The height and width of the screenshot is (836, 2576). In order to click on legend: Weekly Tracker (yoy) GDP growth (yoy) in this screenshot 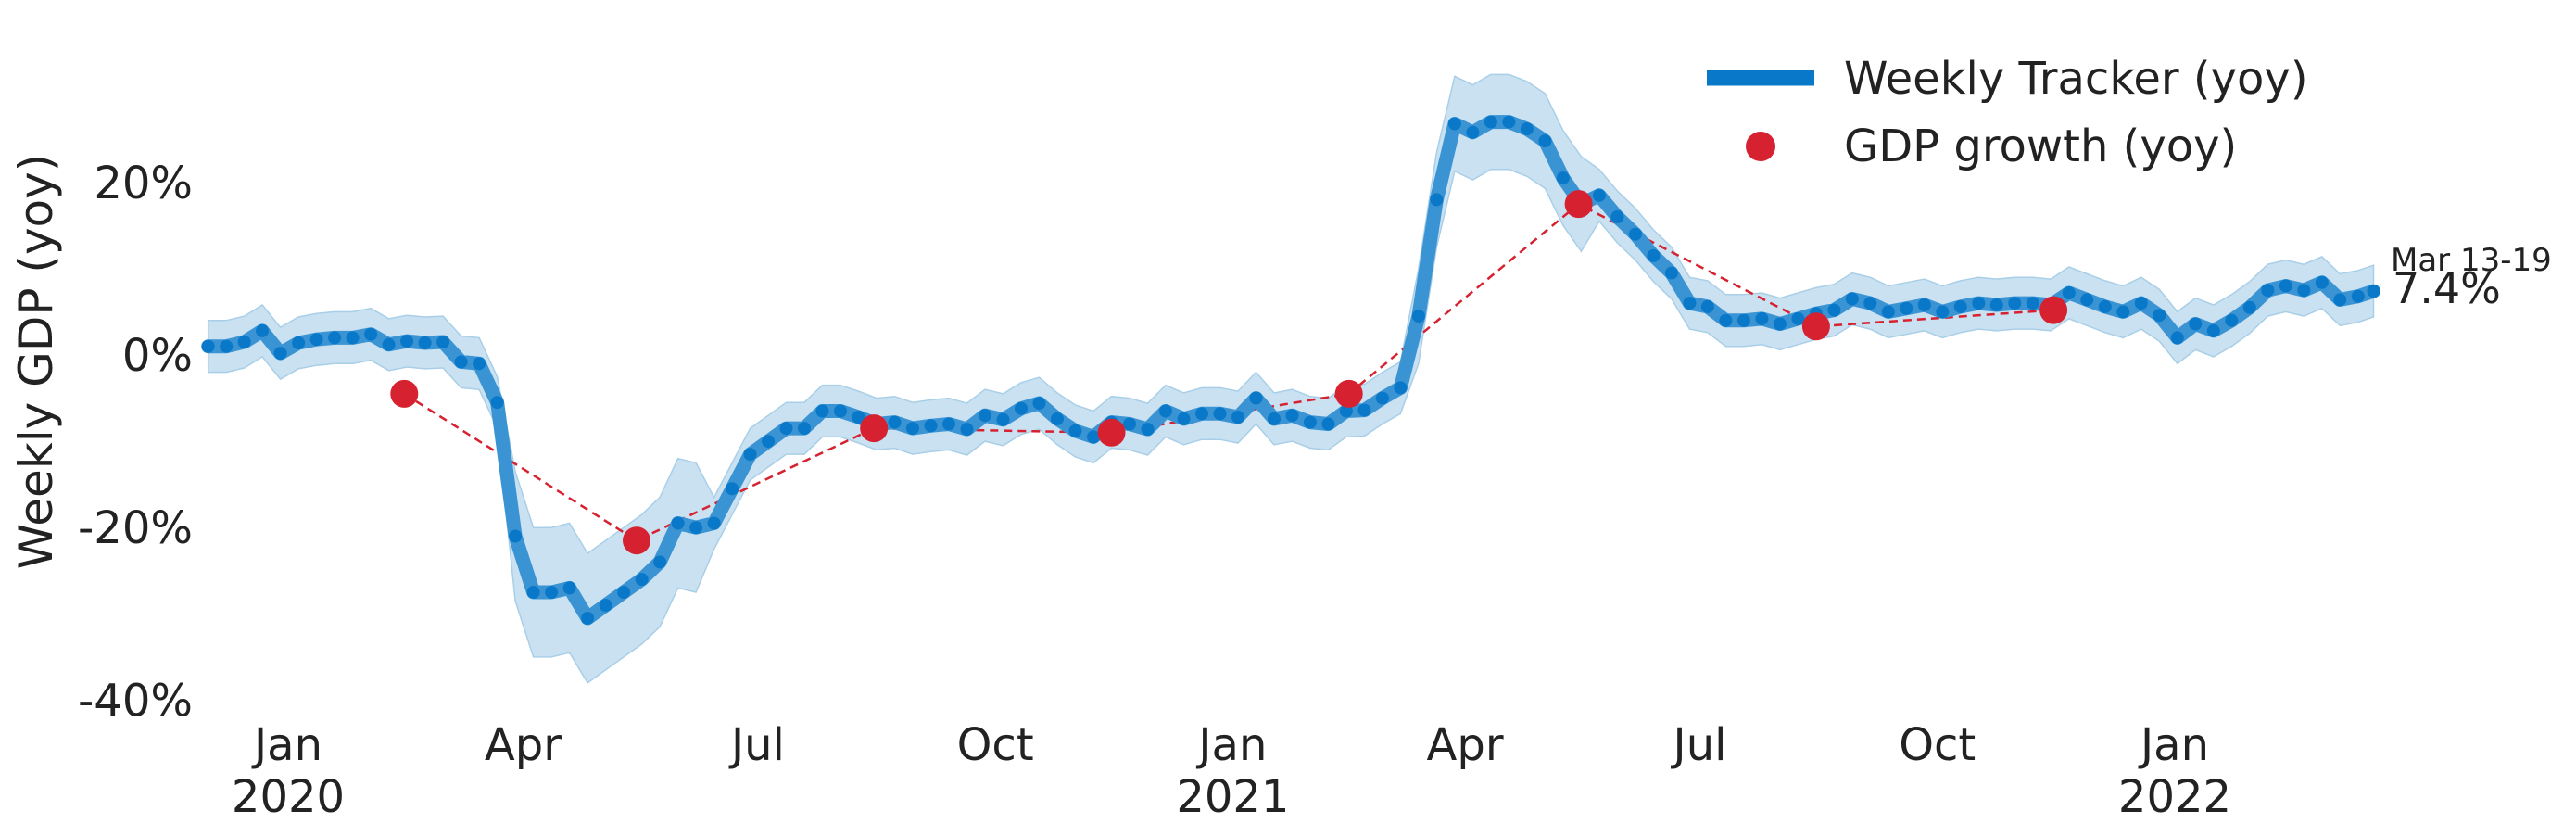, I will do `click(2008, 113)`.